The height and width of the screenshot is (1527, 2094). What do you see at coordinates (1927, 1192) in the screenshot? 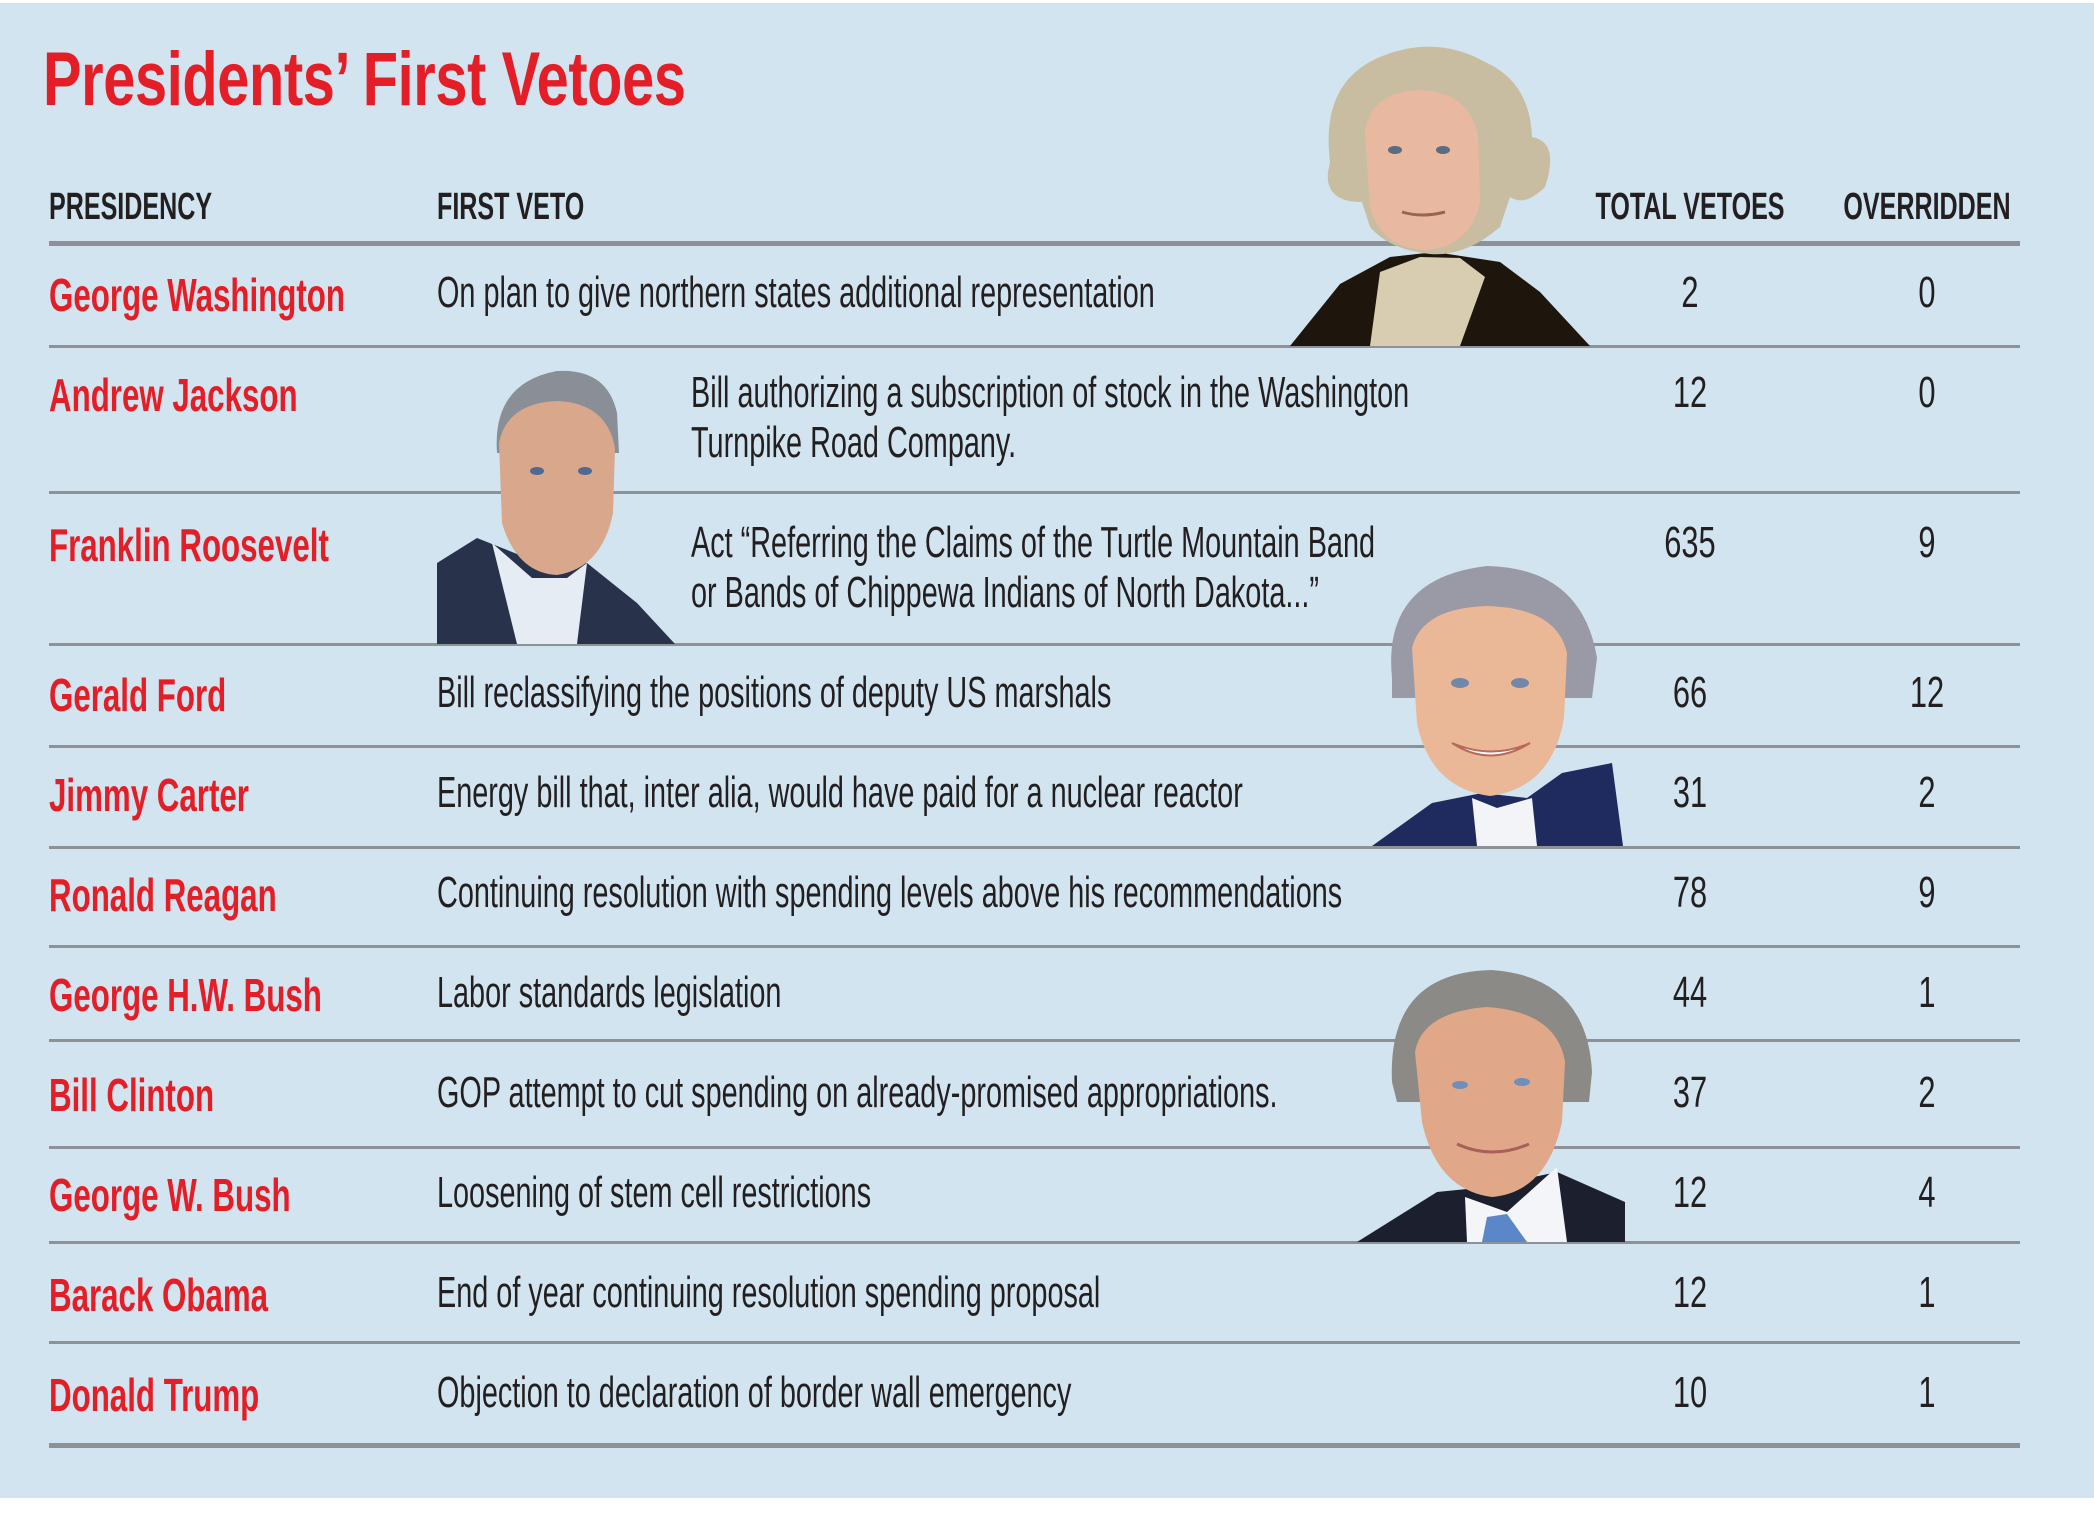
I see `overridden-value: 4` at bounding box center [1927, 1192].